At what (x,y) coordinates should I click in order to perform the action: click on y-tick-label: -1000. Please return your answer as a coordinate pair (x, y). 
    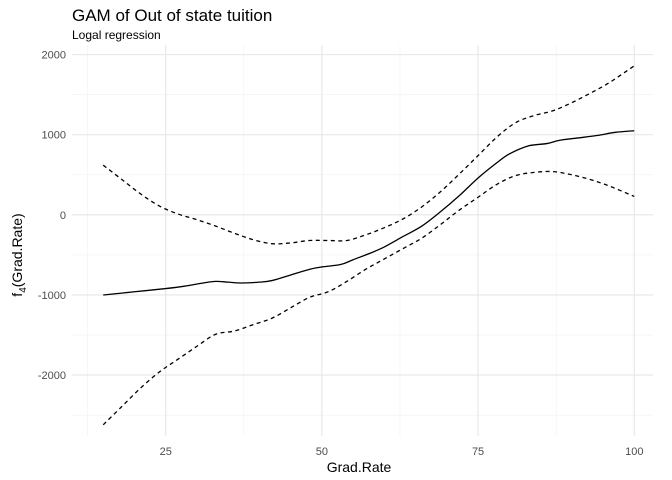
    Looking at the image, I should click on (52, 296).